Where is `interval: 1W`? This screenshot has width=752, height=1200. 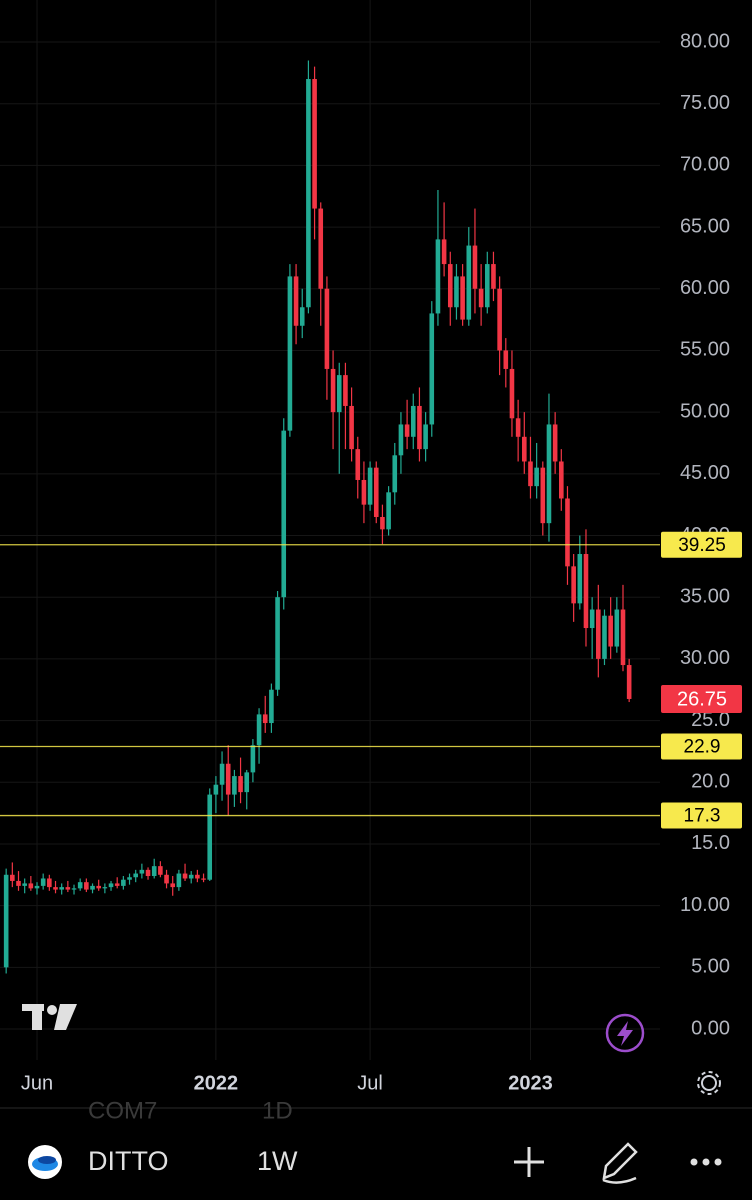
interval: 1W is located at coordinates (277, 1161).